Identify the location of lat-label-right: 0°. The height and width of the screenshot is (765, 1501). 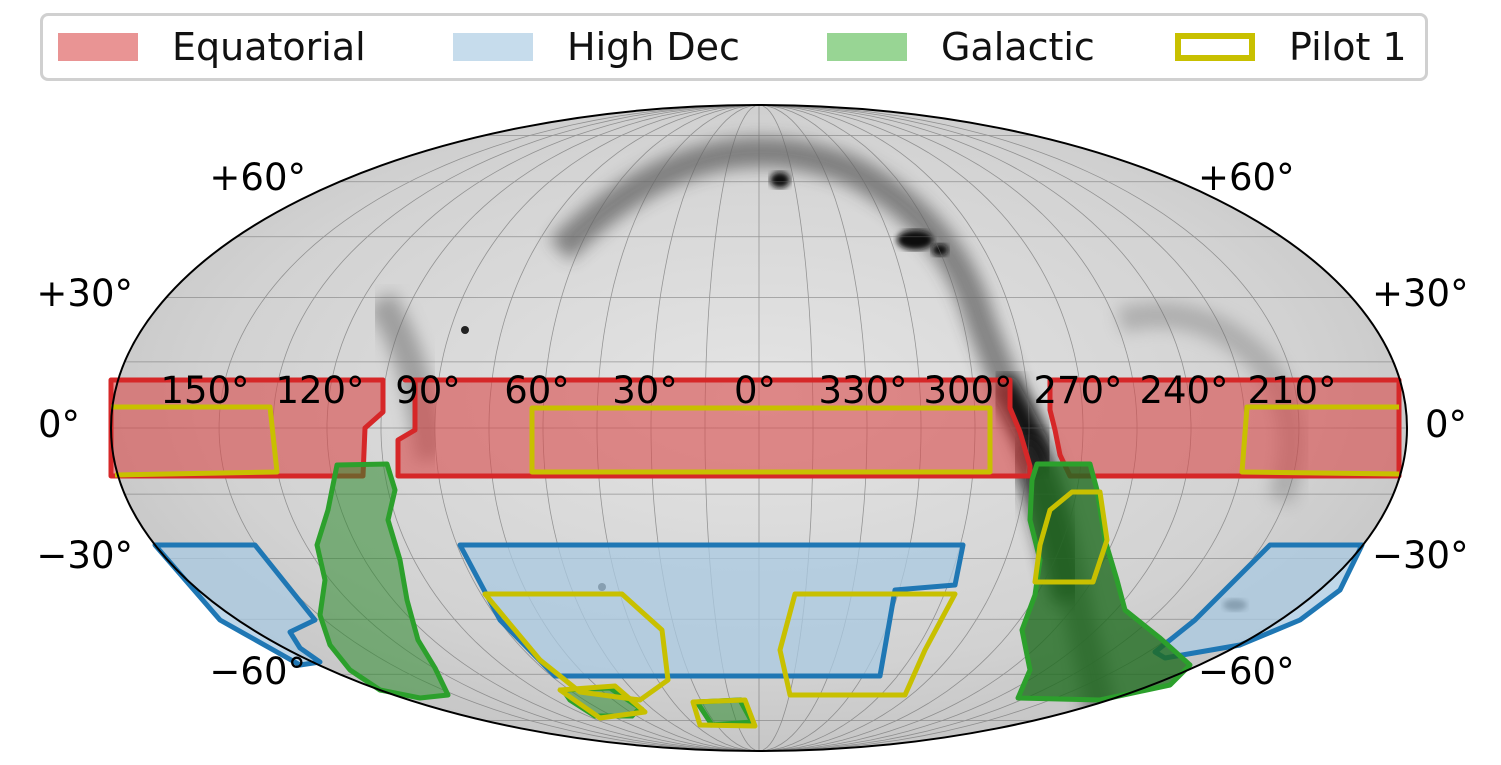
(1446, 424).